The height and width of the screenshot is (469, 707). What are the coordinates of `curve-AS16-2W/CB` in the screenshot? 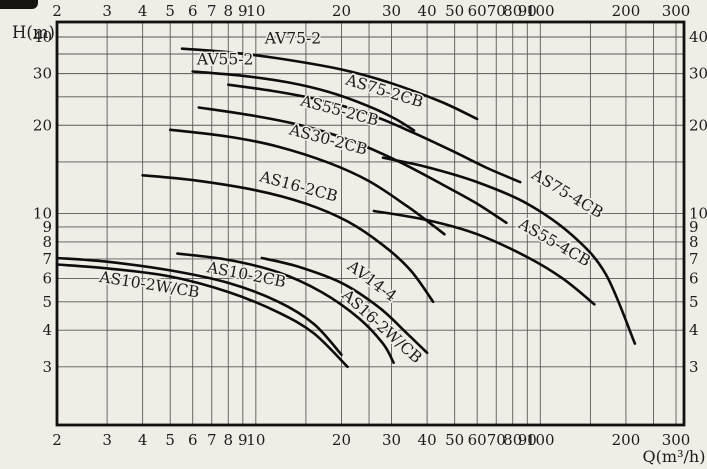 It's located at (285, 308).